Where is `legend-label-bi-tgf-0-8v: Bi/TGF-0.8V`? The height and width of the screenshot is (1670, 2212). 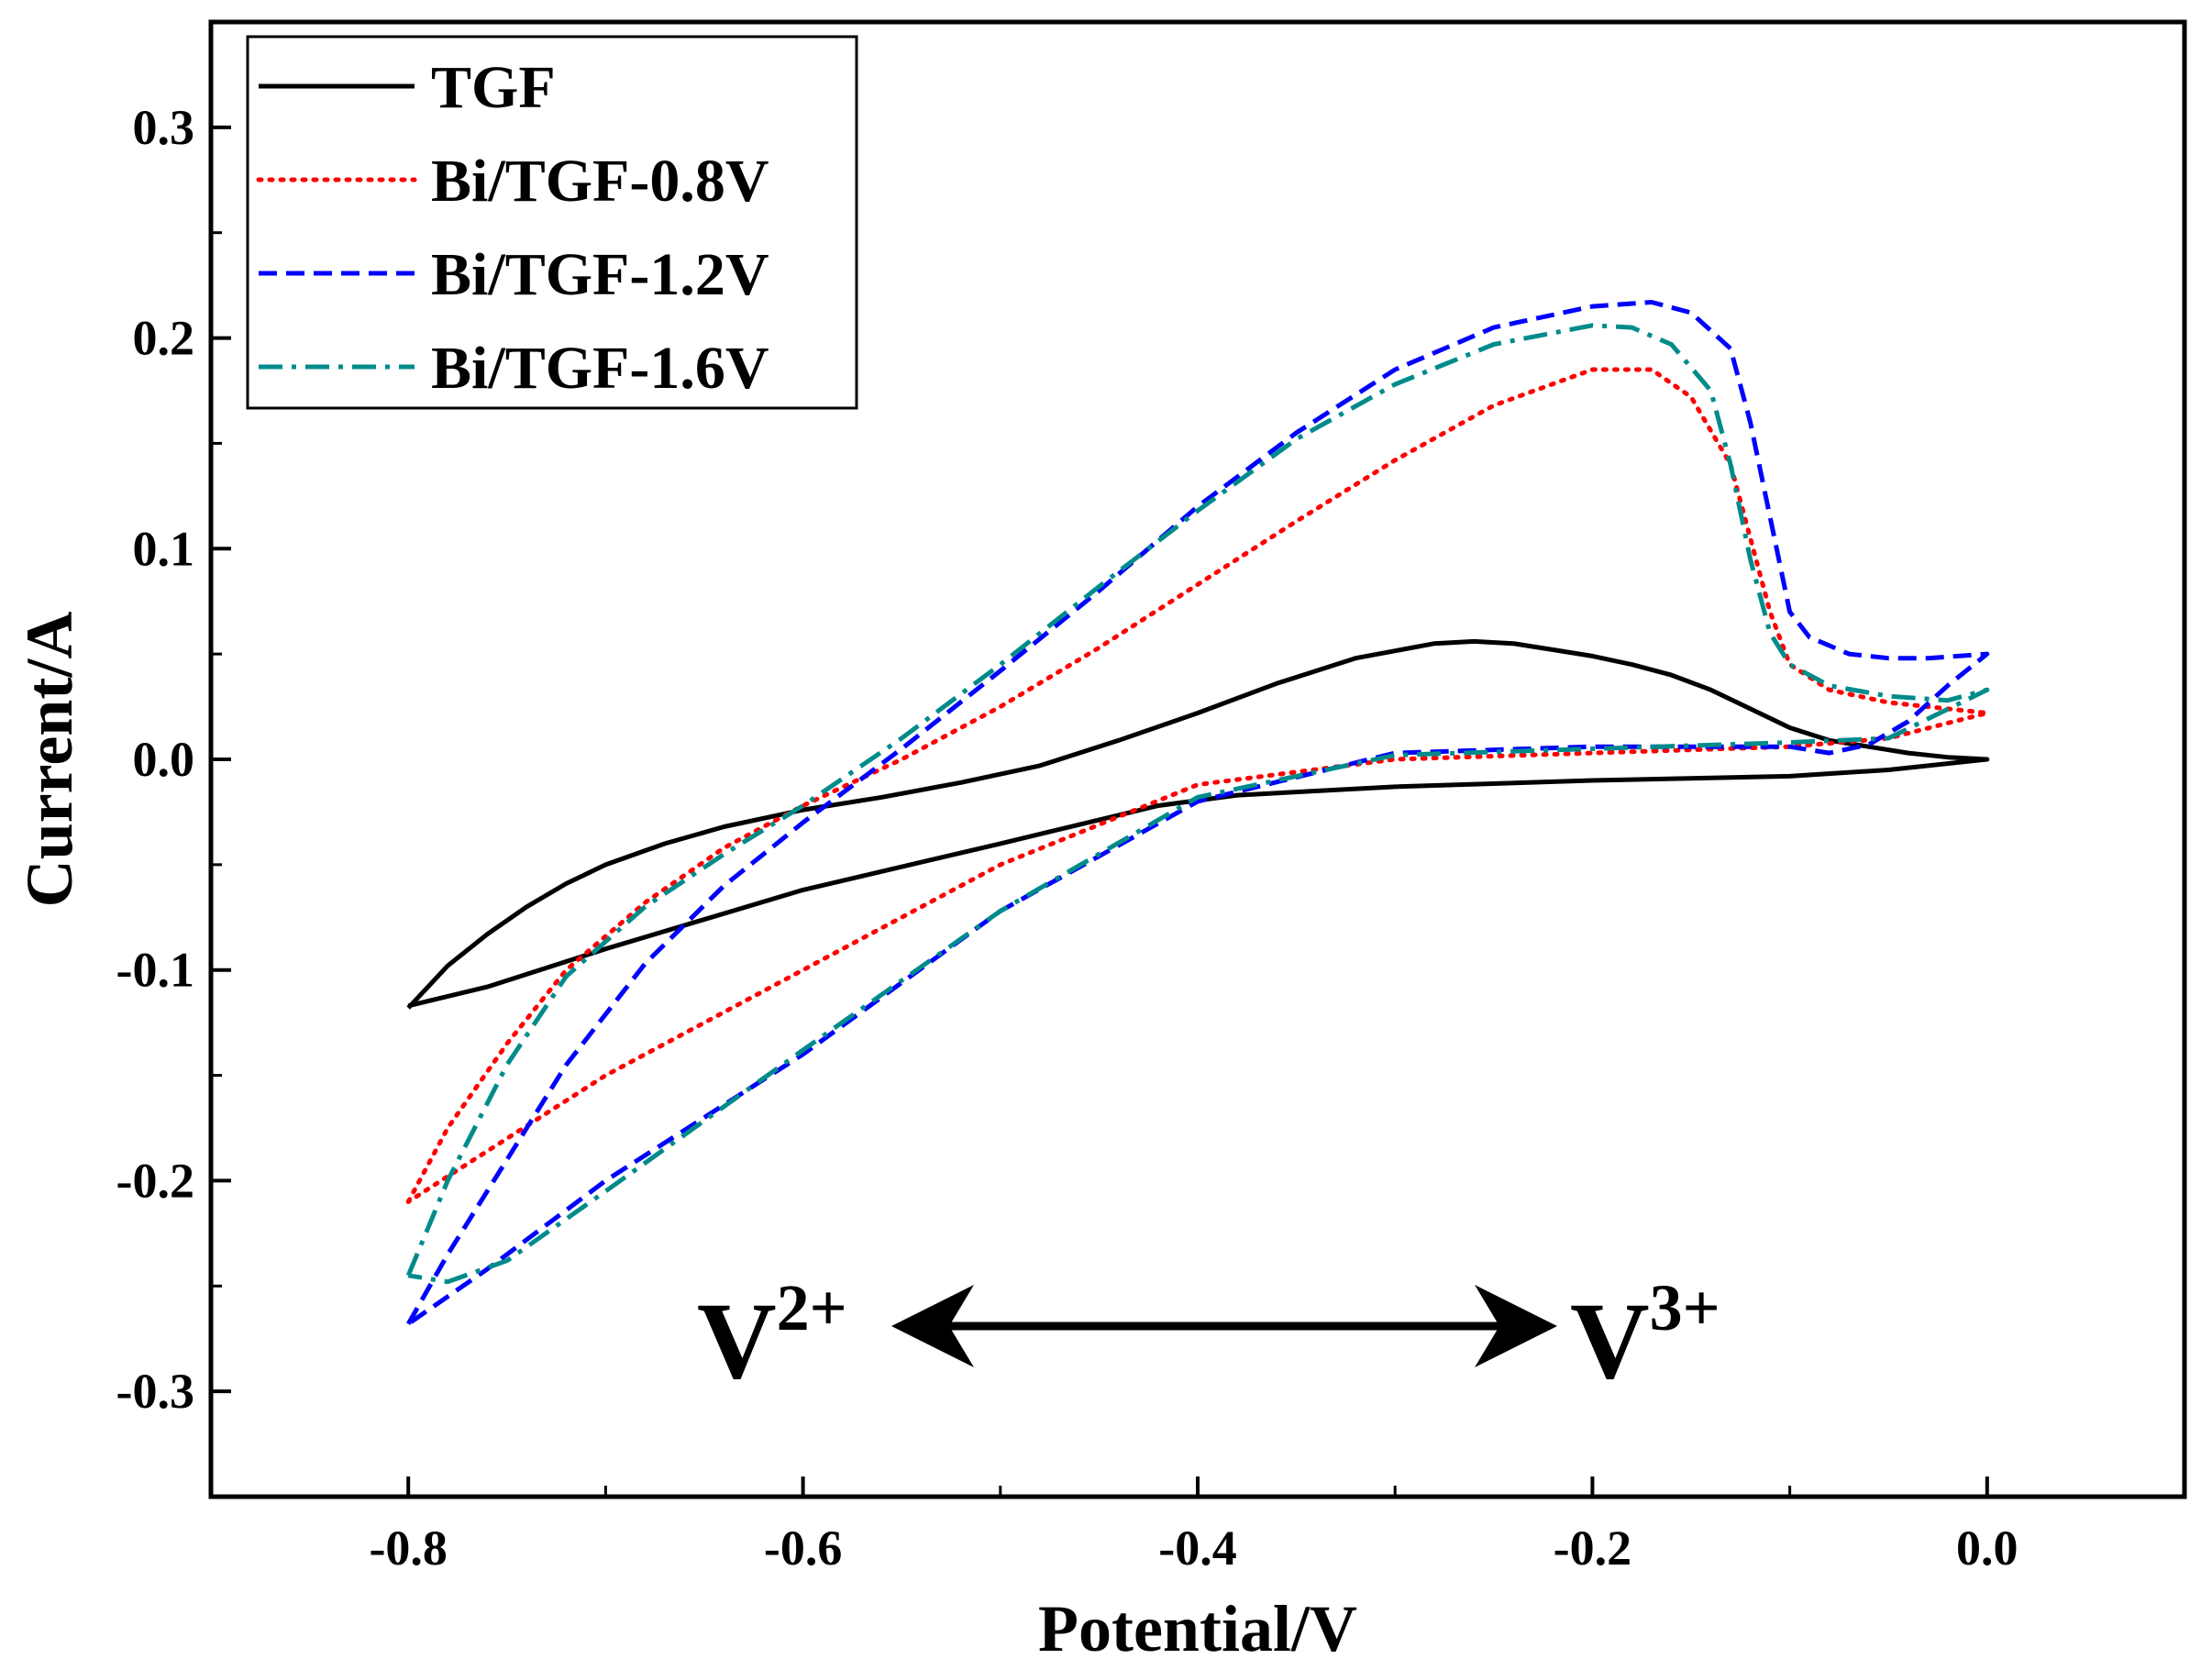 legend-label-bi-tgf-0-8v: Bi/TGF-0.8V is located at coordinates (600, 182).